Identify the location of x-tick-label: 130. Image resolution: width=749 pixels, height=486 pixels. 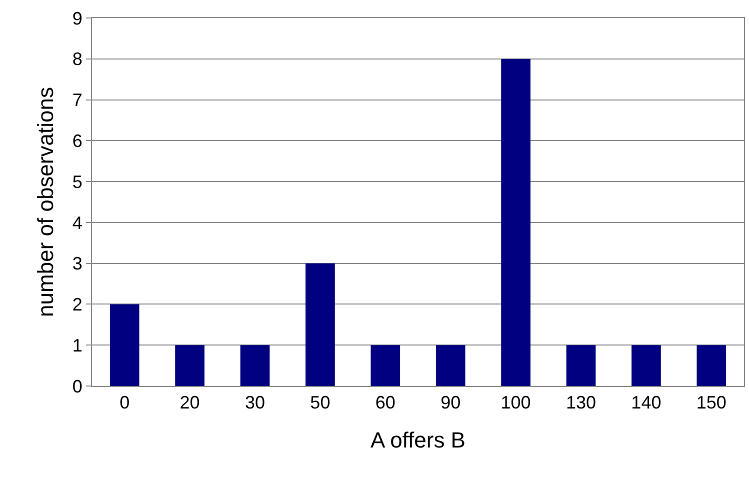
(581, 402).